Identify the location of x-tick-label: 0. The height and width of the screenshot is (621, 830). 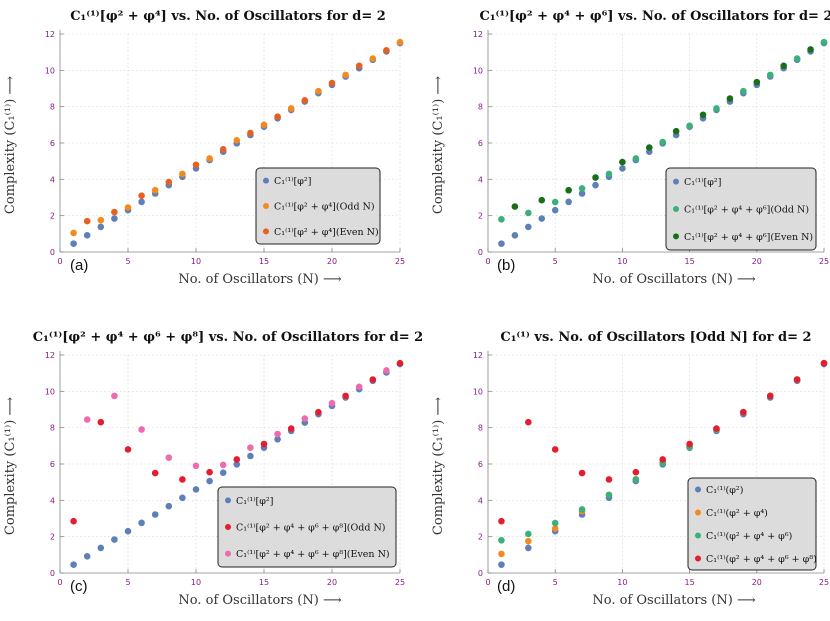
(487, 582).